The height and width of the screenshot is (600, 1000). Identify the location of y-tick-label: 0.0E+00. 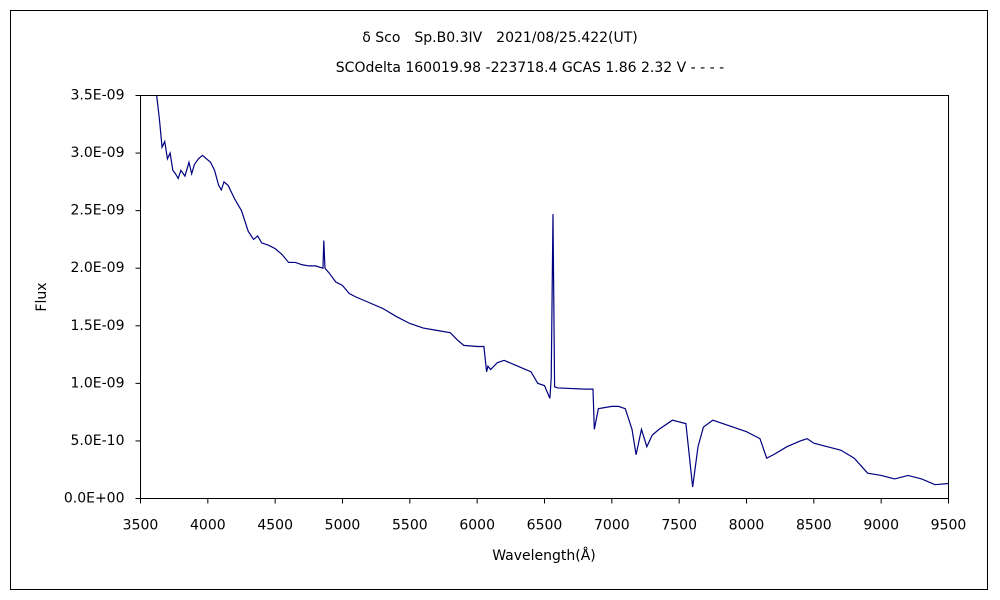
(94, 499).